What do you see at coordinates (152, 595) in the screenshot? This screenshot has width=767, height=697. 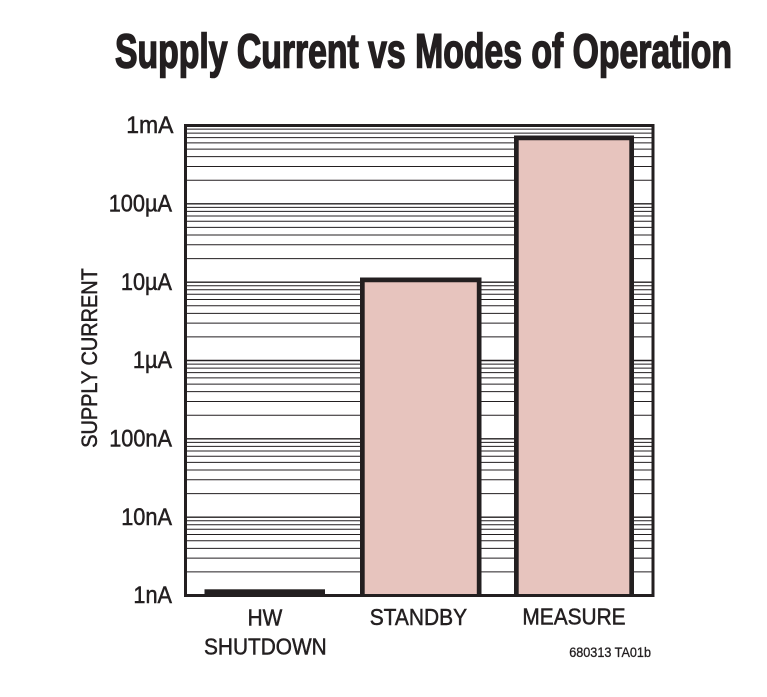 I see `svg-text: 1nA` at bounding box center [152, 595].